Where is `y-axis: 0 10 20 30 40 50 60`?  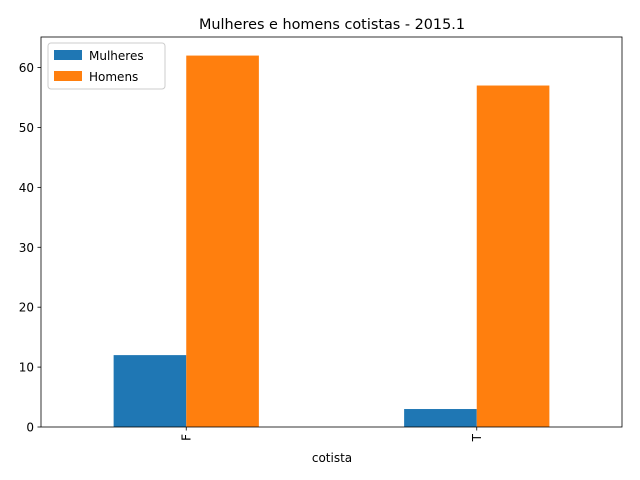 y-axis: 0 10 20 30 40 50 60 is located at coordinates (30, 248).